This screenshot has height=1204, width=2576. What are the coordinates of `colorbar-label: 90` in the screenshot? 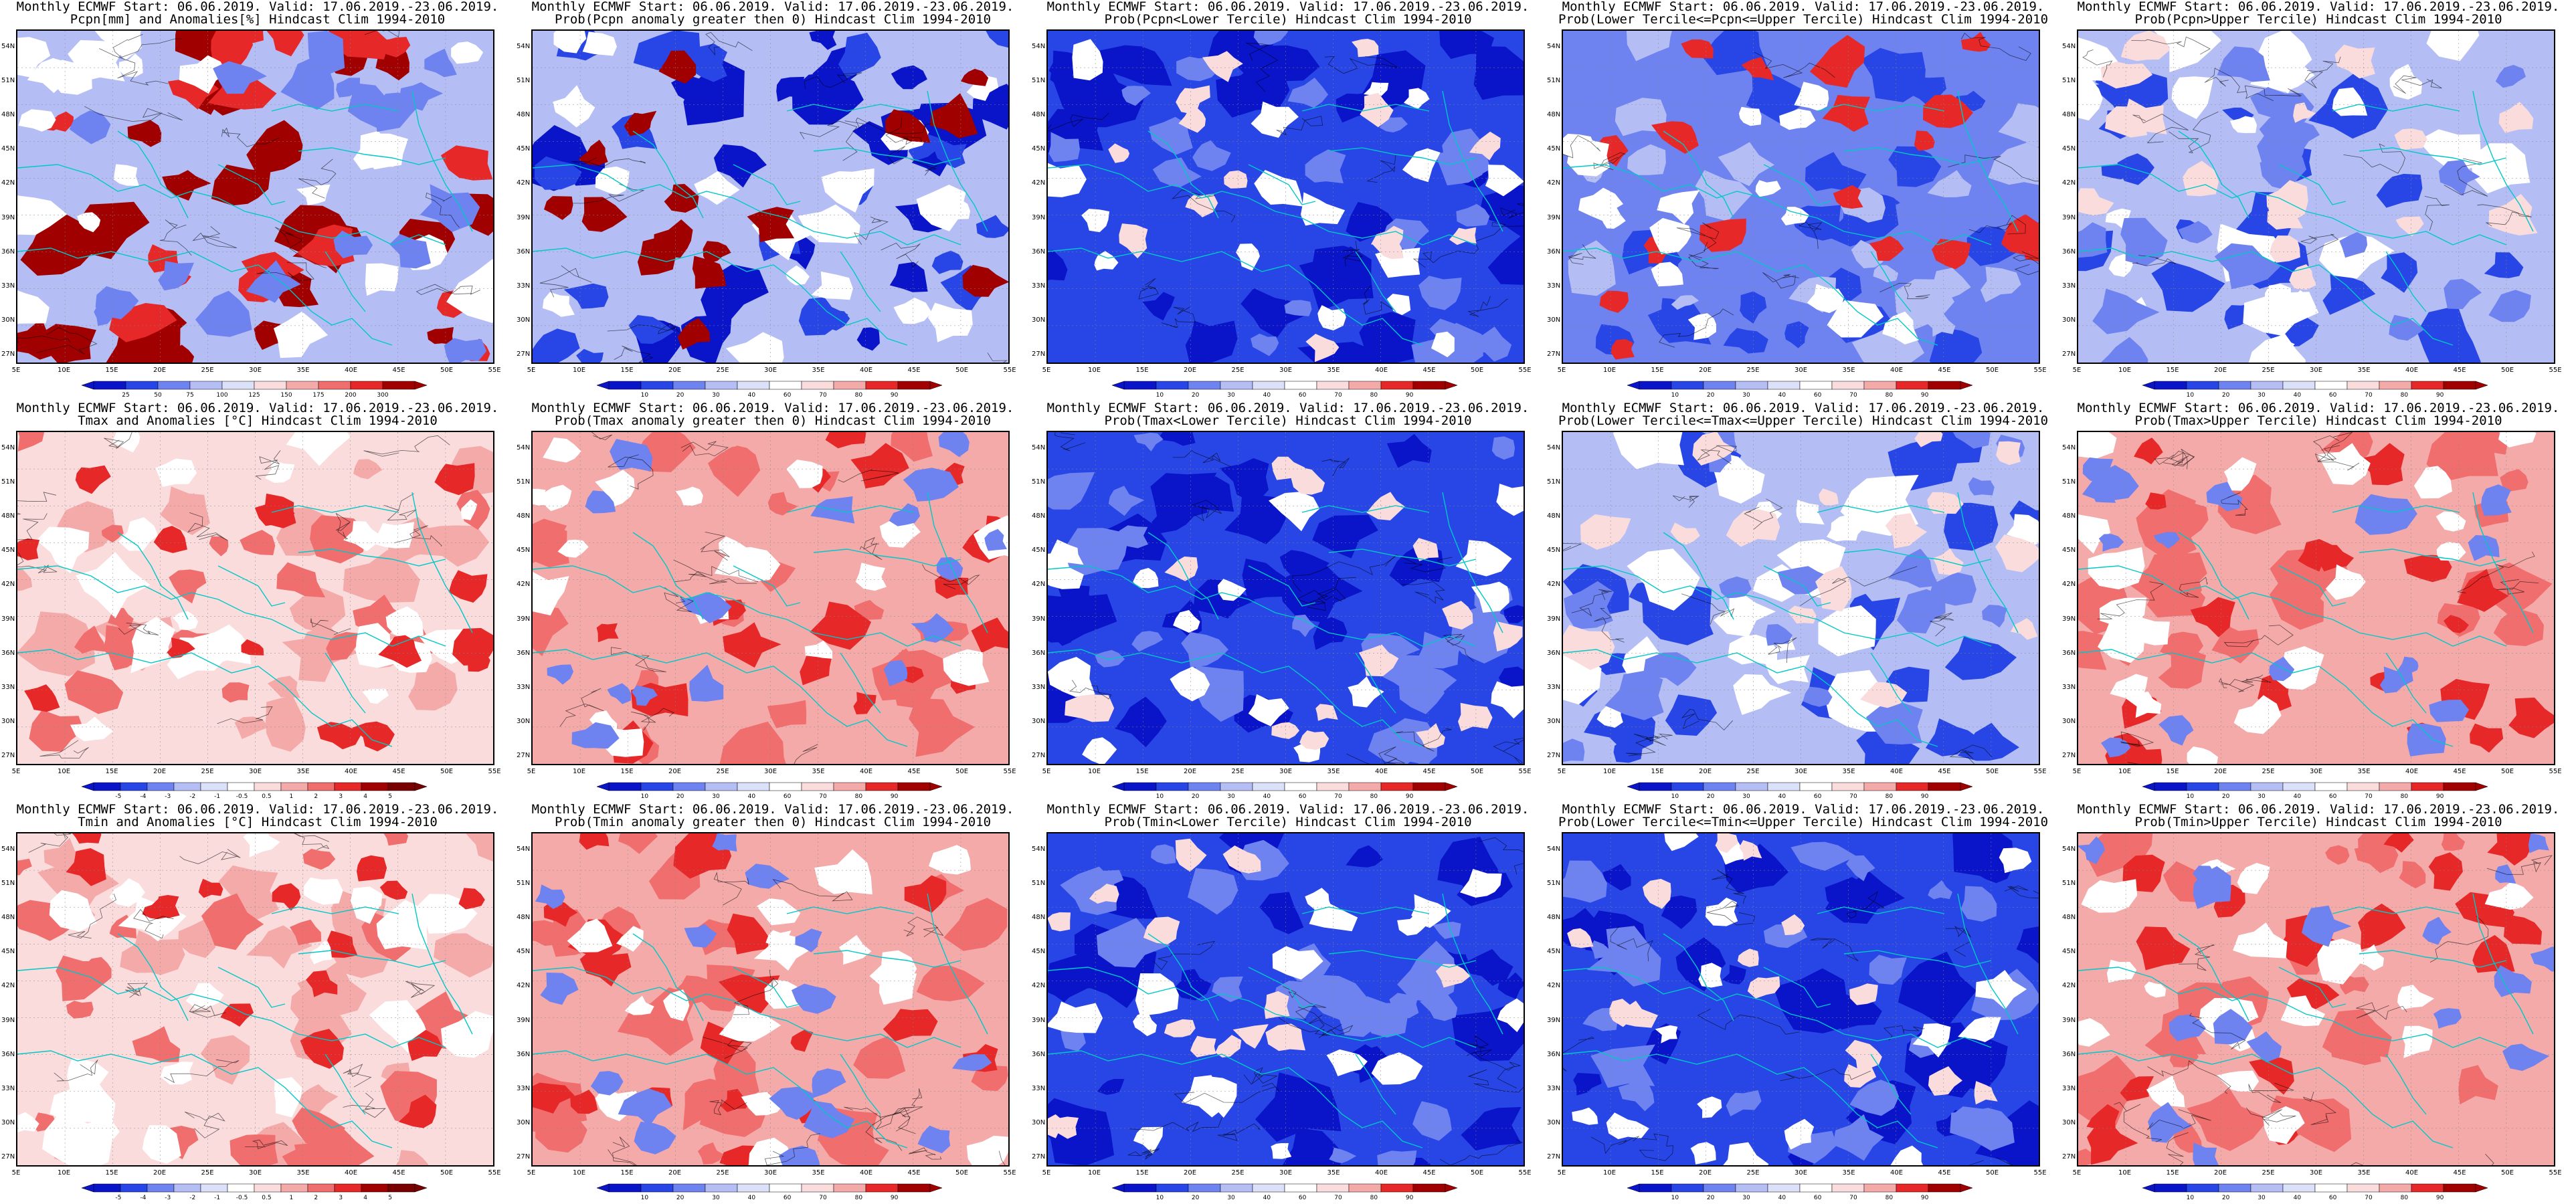 It's located at (1924, 395).